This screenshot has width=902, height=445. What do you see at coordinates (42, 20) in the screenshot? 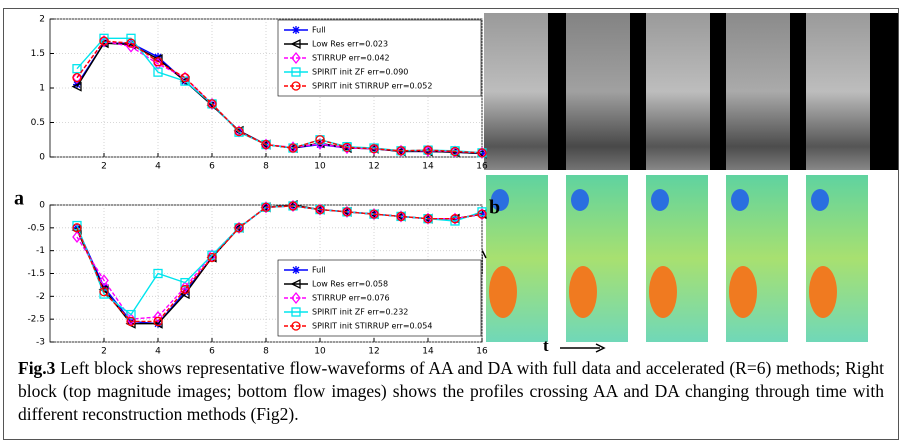
I see `y-tick-label: 2` at bounding box center [42, 20].